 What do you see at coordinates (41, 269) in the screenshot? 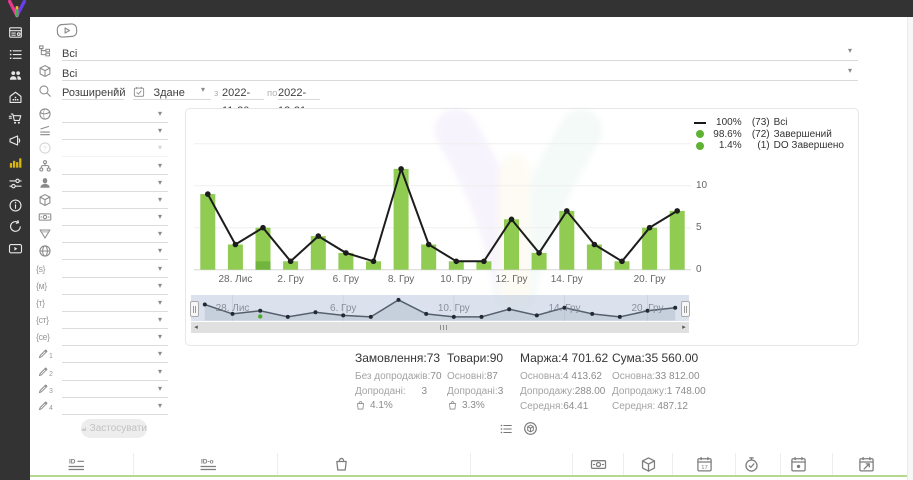
I see `filter-glyph: {s}` at bounding box center [41, 269].